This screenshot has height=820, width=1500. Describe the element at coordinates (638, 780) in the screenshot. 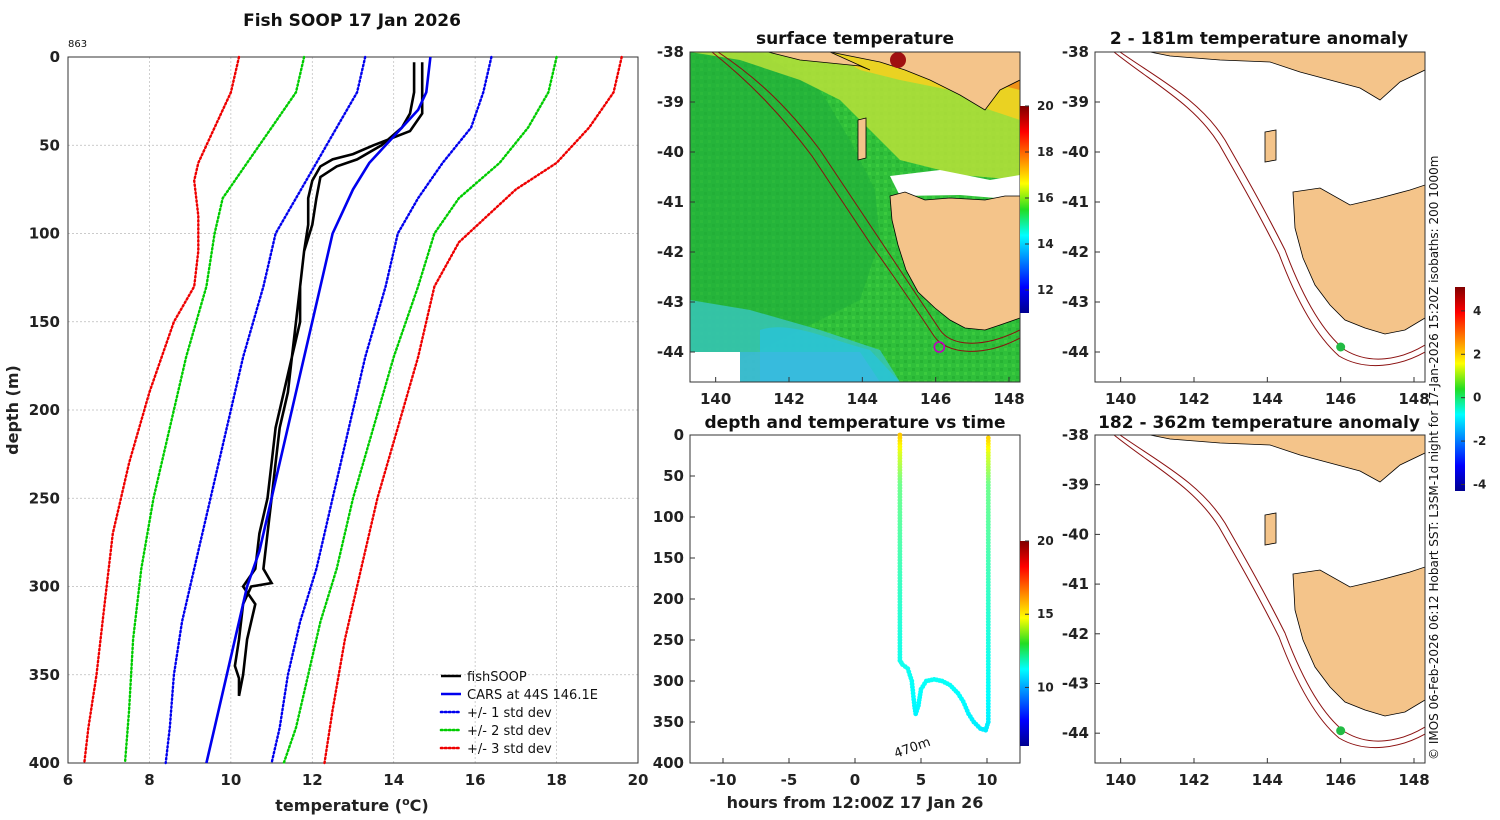

I see `profile-x-tick-label: 20` at that location.